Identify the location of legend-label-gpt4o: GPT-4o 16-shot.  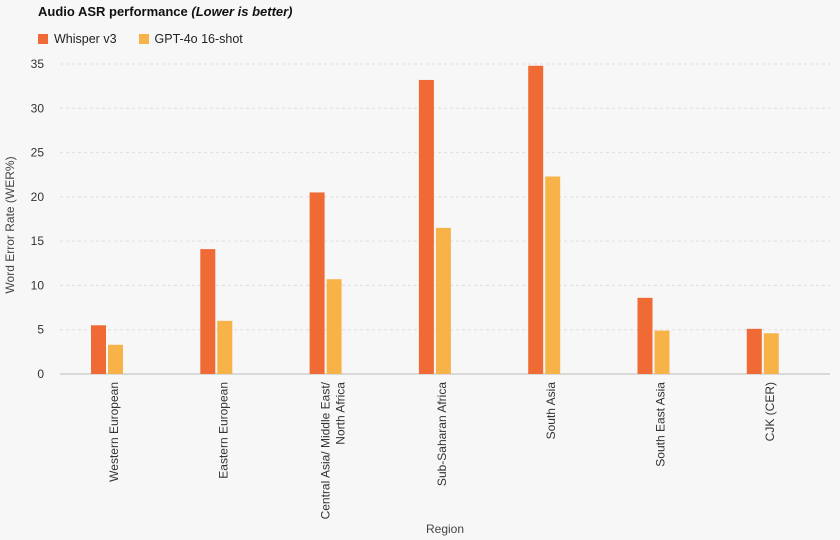
(198, 39).